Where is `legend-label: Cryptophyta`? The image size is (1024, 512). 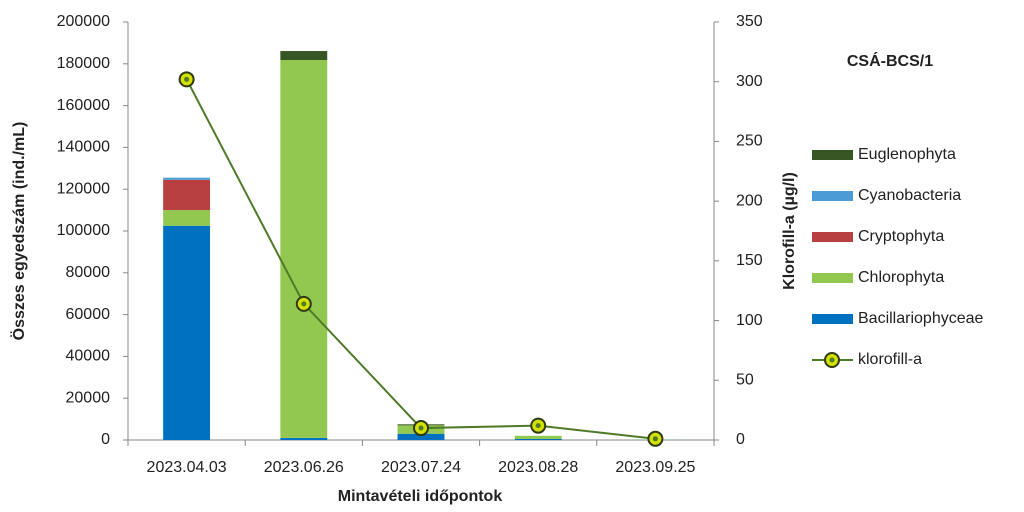 legend-label: Cryptophyta is located at coordinates (901, 236).